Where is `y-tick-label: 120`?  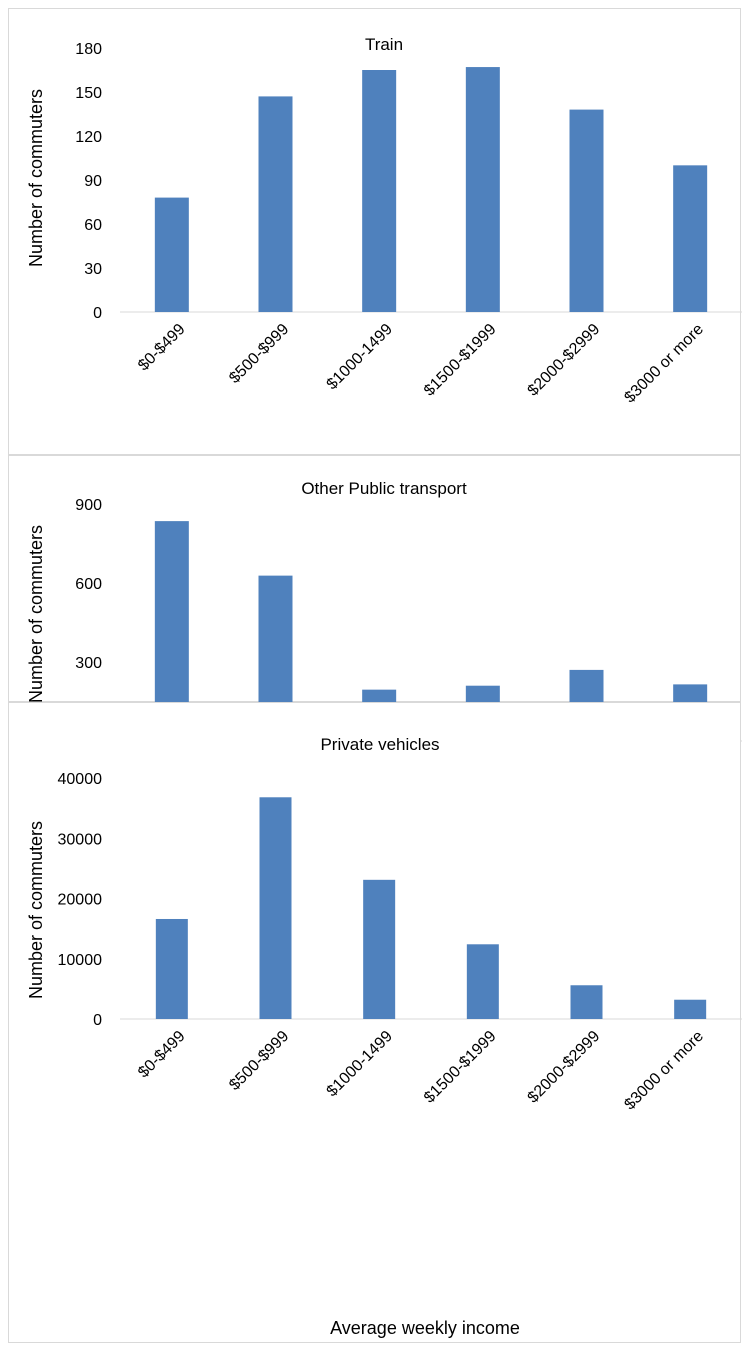
y-tick-label: 120 is located at coordinates (88, 137).